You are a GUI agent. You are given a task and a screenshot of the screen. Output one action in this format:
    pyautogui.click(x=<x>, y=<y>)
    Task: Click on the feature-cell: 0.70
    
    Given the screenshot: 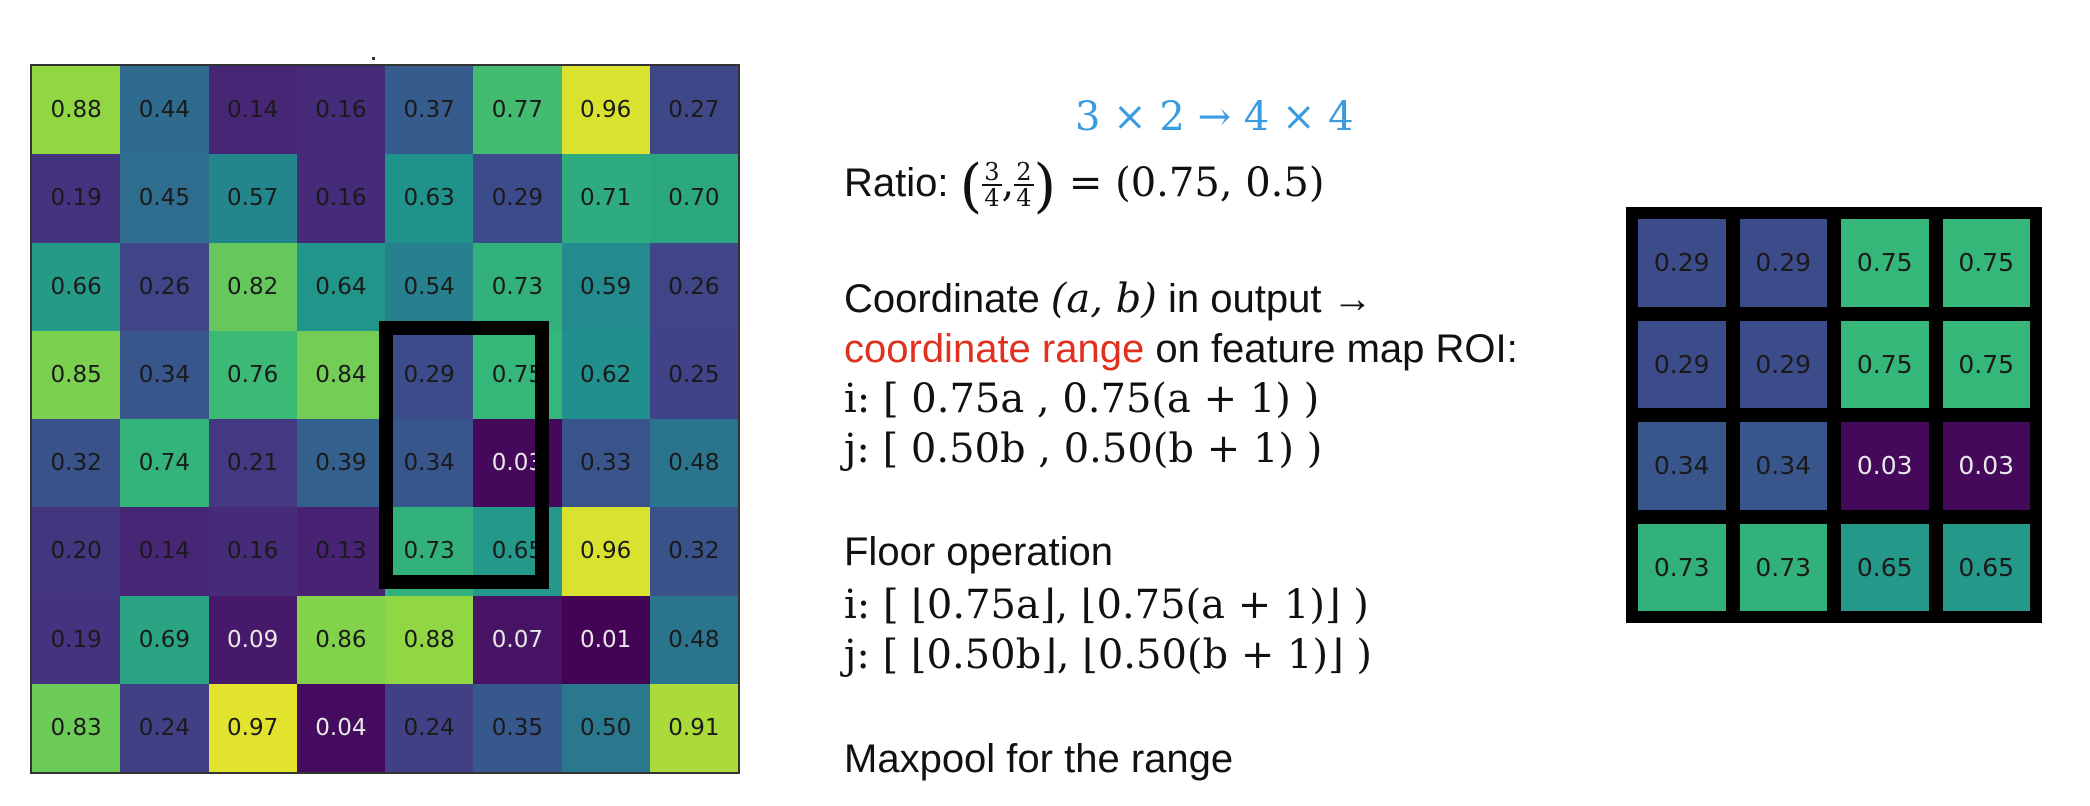 What is the action you would take?
    pyautogui.click(x=693, y=198)
    